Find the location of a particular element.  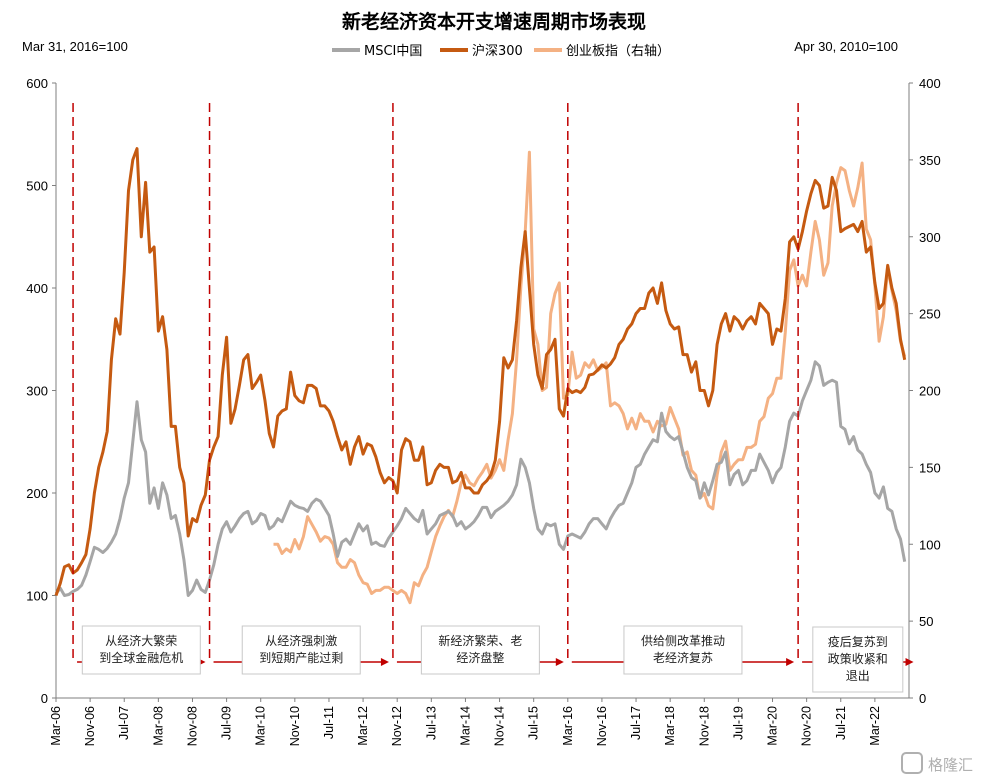

x-tick-label: Jul-17 is located at coordinates (636, 723).